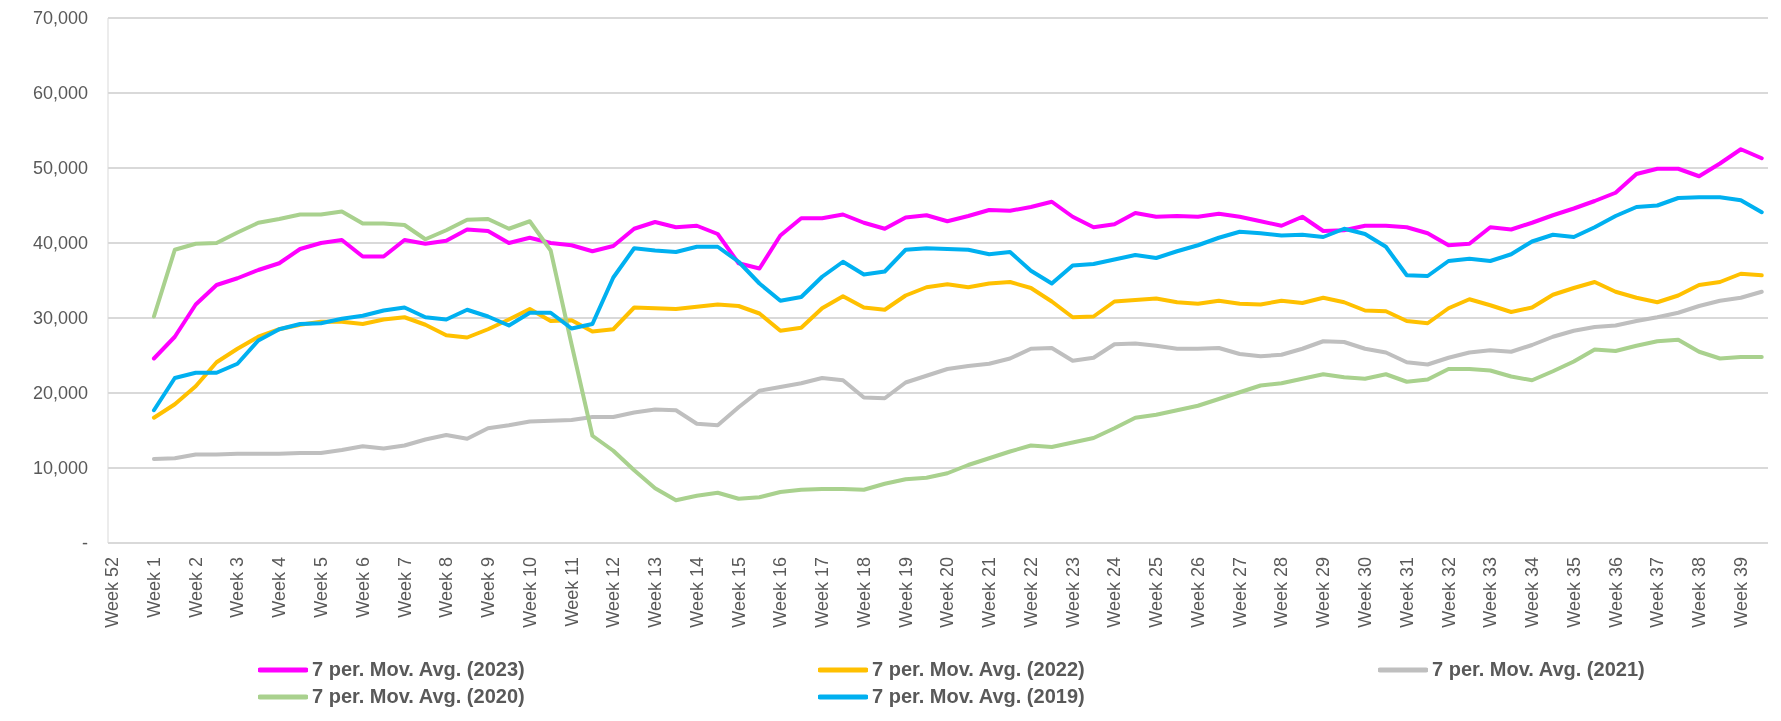 This screenshot has height=721, width=1781. Describe the element at coordinates (822, 592) in the screenshot. I see `x-tick-label: Week 17` at that location.